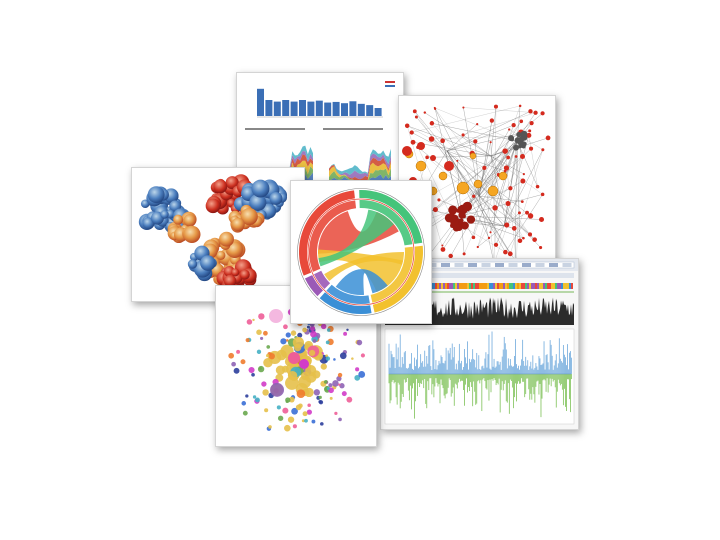 This screenshot has height=540, width=720. What do you see at coordinates (356, 238) in the screenshot?
I see `chord-ribbon` at bounding box center [356, 238].